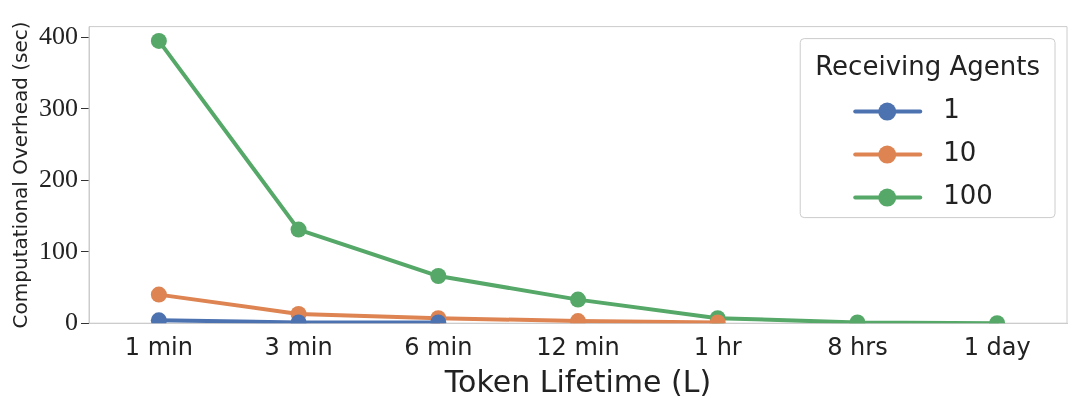 The image size is (1083, 410). Describe the element at coordinates (577, 381) in the screenshot. I see `x-axis-title: Token Lifetime (L)` at that location.